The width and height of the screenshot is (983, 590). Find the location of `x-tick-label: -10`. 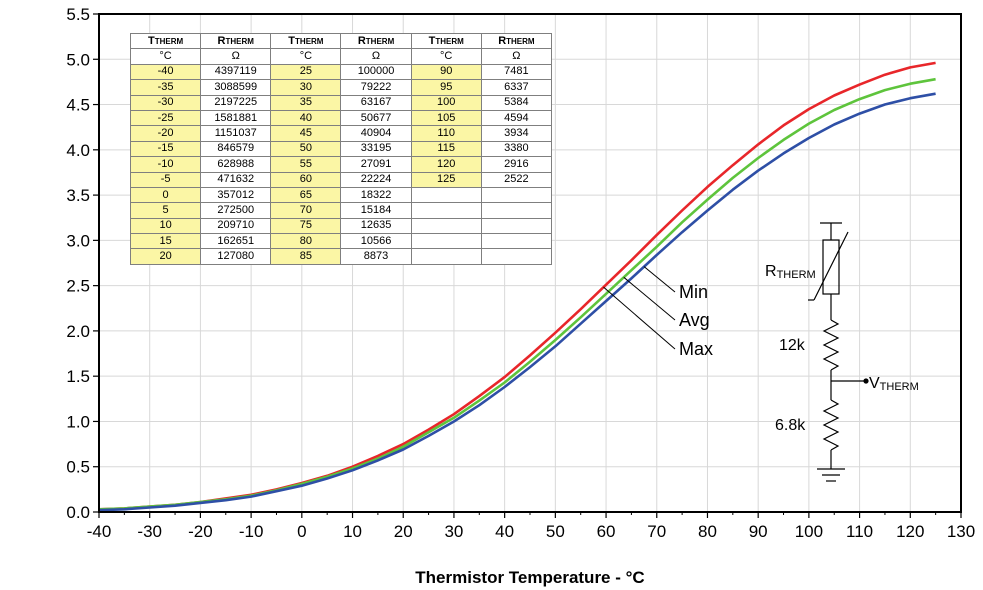

x-tick-label: -10 is located at coordinates (251, 531).